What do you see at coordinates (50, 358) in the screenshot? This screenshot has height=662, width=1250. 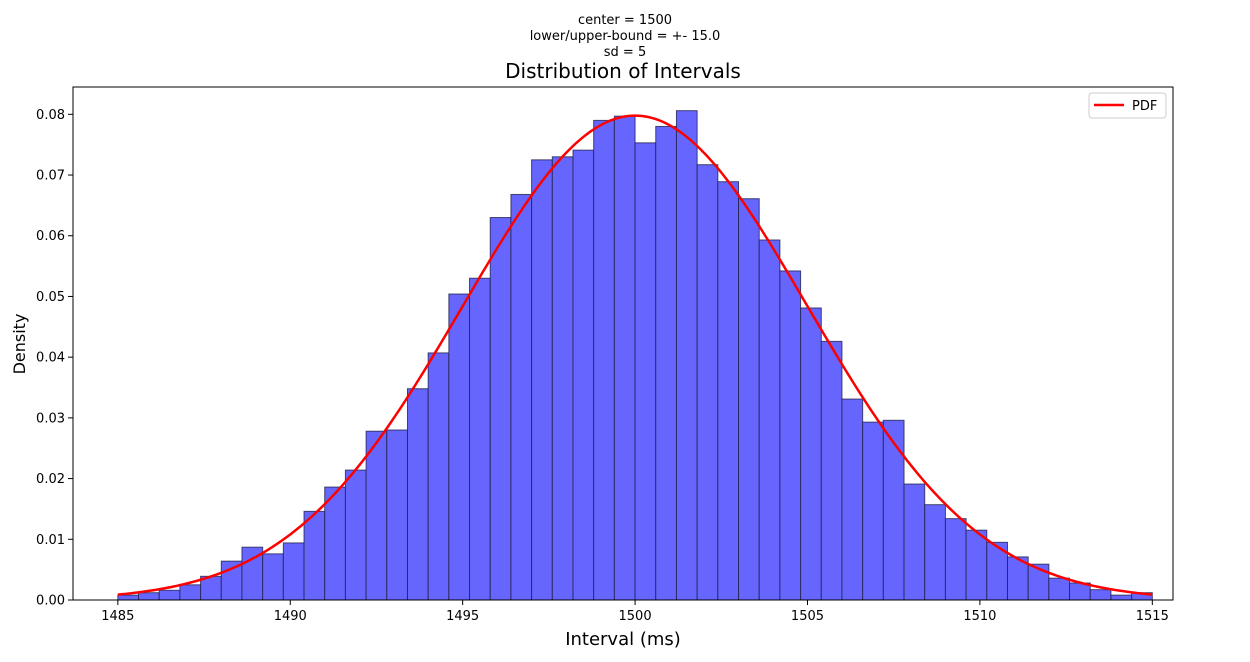 I see `y-tick-label: 0.04` at bounding box center [50, 358].